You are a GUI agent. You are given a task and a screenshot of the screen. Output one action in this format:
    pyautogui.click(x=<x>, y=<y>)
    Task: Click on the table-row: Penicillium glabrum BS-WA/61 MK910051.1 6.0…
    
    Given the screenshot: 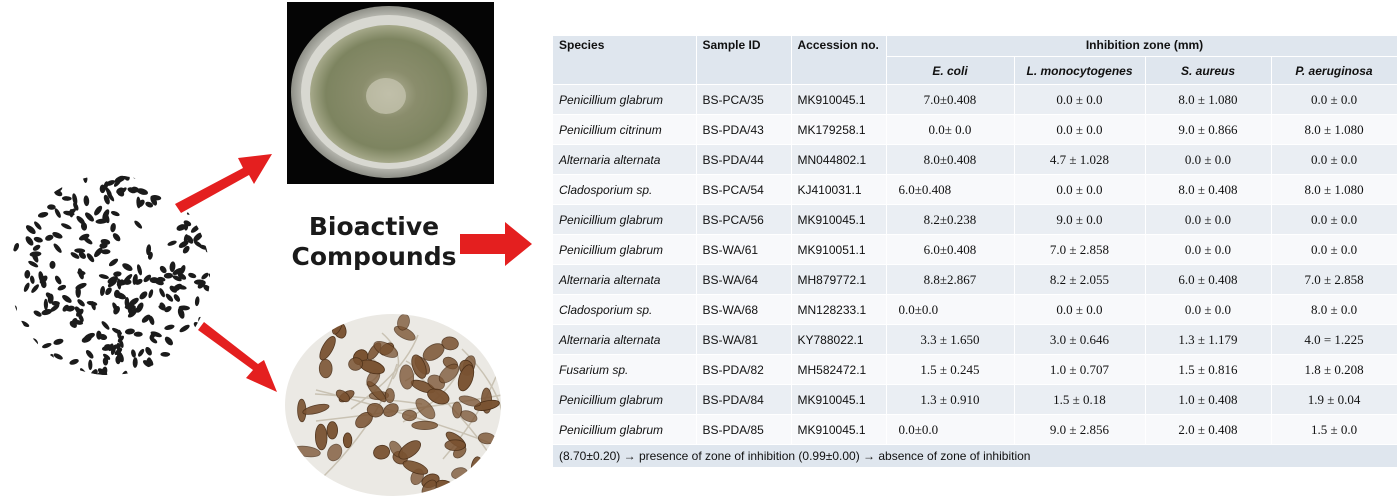 What is the action you would take?
    pyautogui.click(x=975, y=249)
    